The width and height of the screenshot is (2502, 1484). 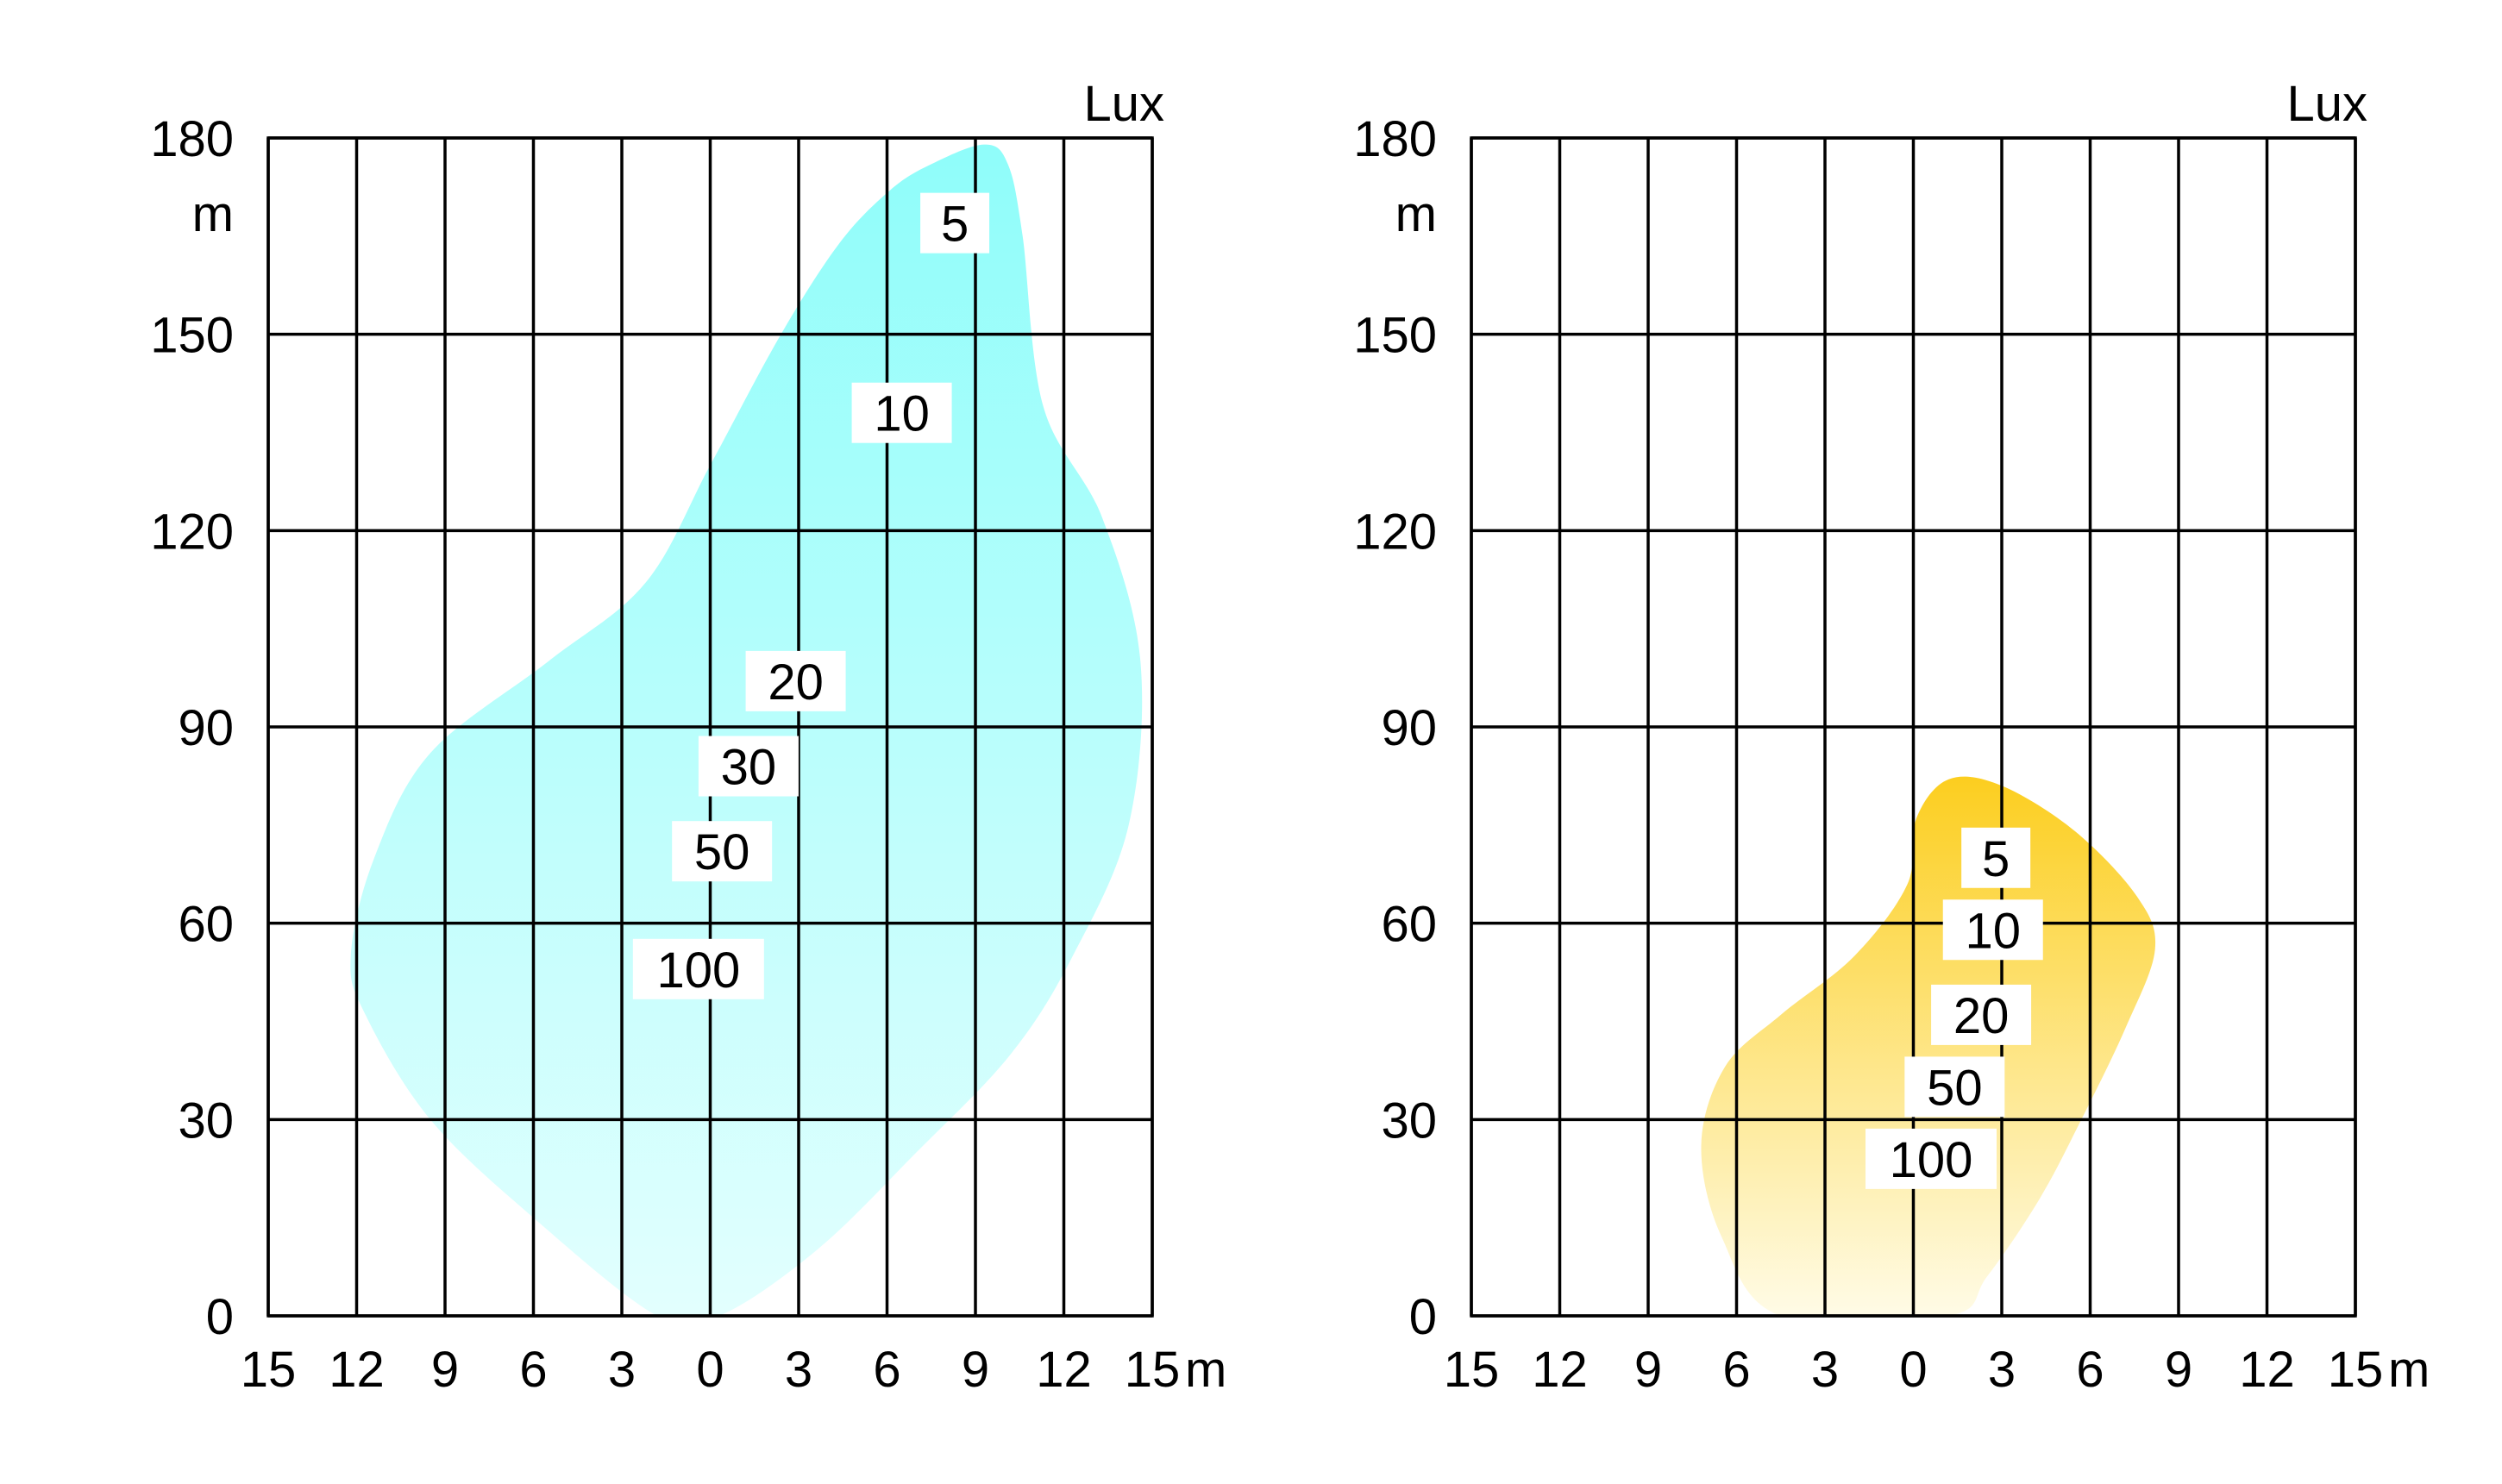 What do you see at coordinates (1205, 1370) in the screenshot?
I see `left-x-axis-unit: m` at bounding box center [1205, 1370].